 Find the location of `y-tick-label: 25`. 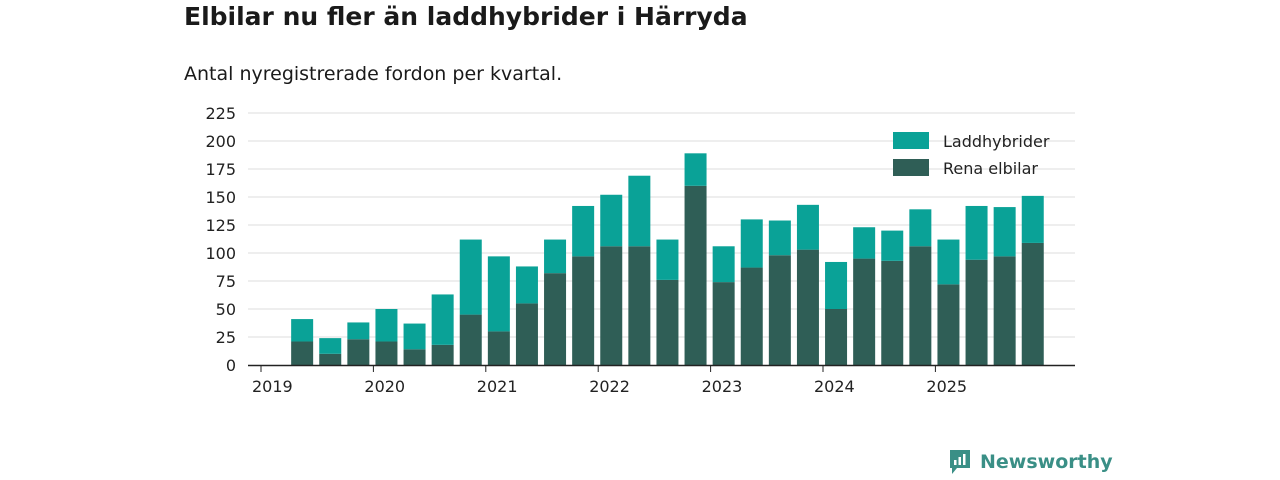

y-tick-label: 25 is located at coordinates (226, 337).